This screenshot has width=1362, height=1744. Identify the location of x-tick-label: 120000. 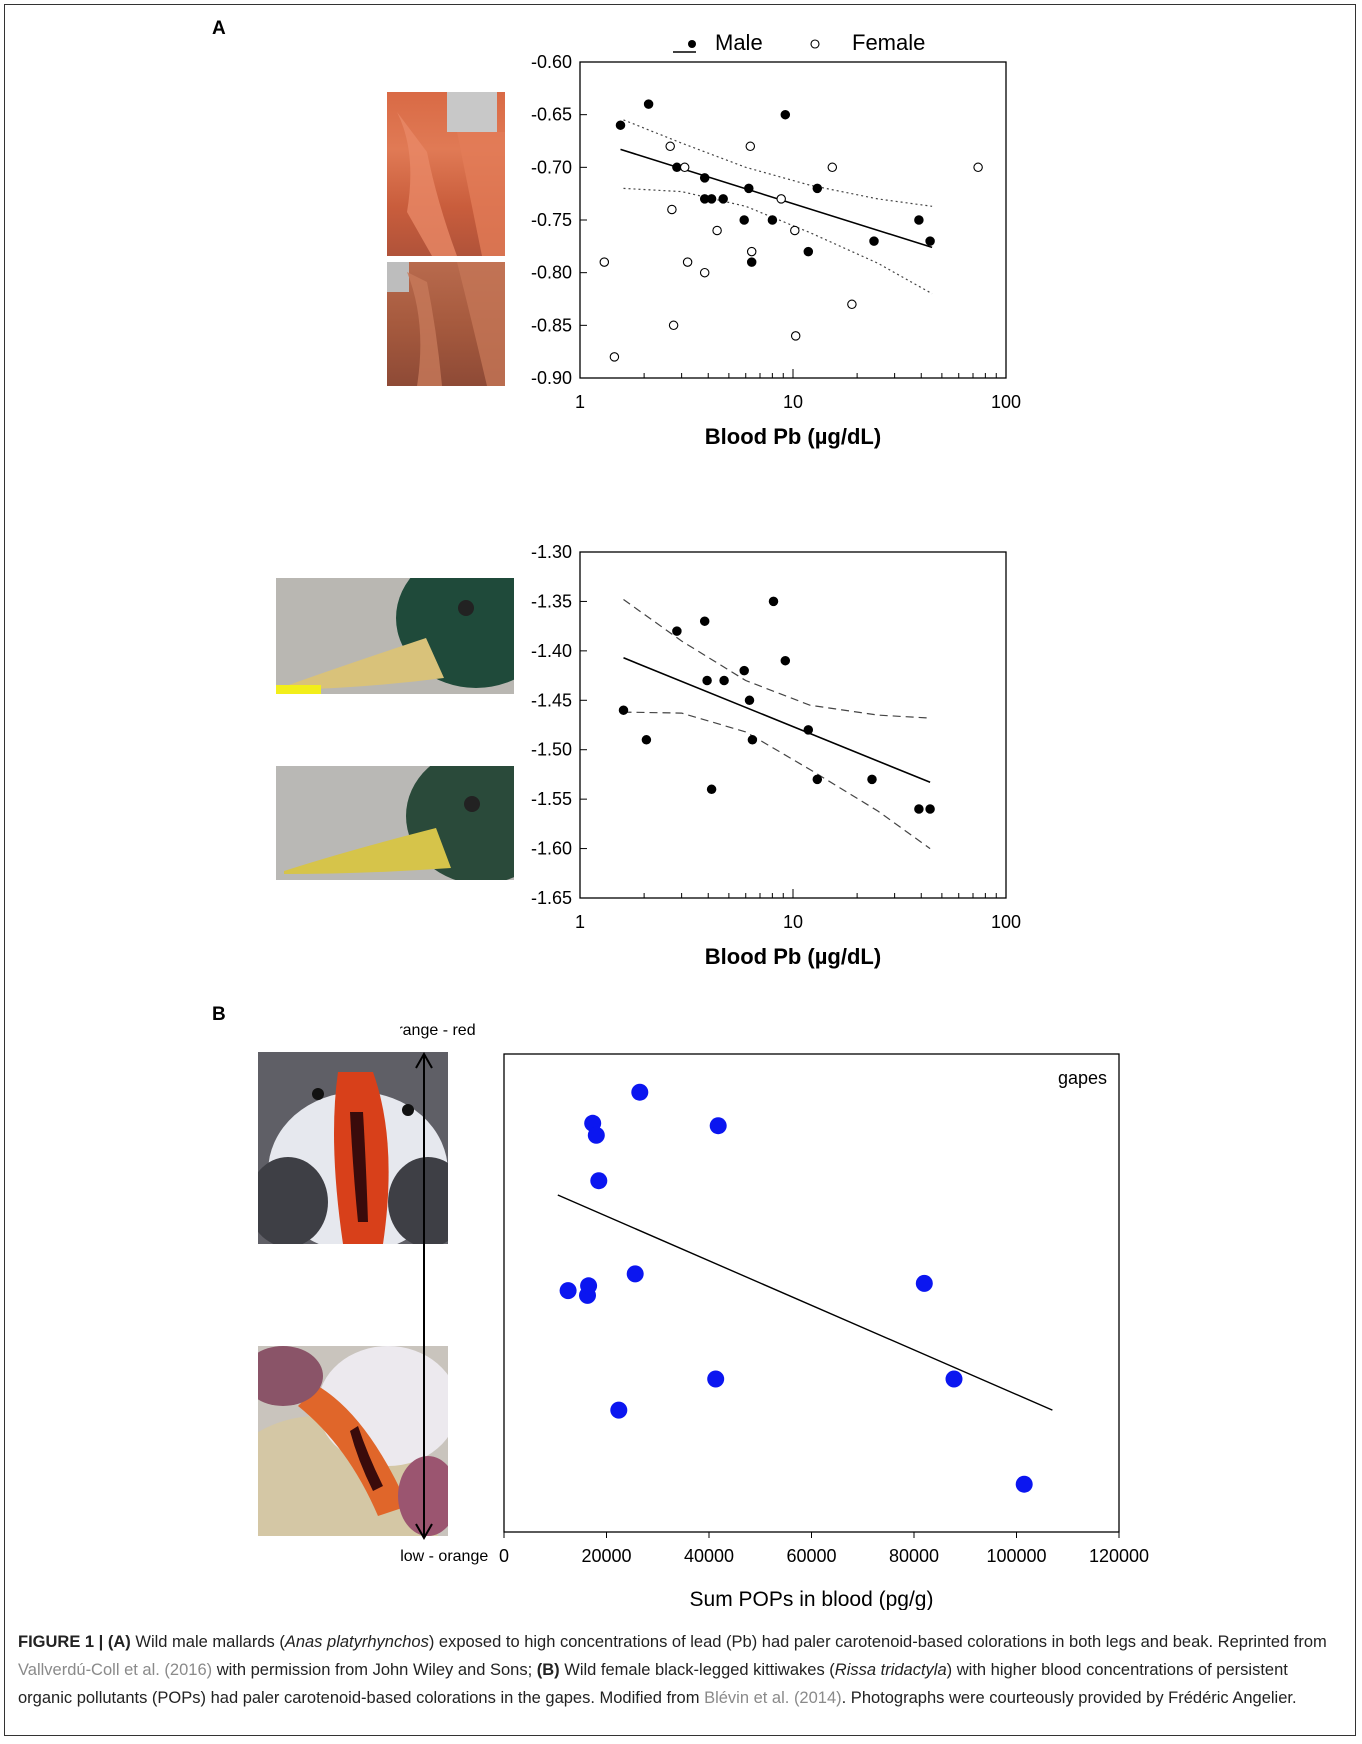
(1119, 1556).